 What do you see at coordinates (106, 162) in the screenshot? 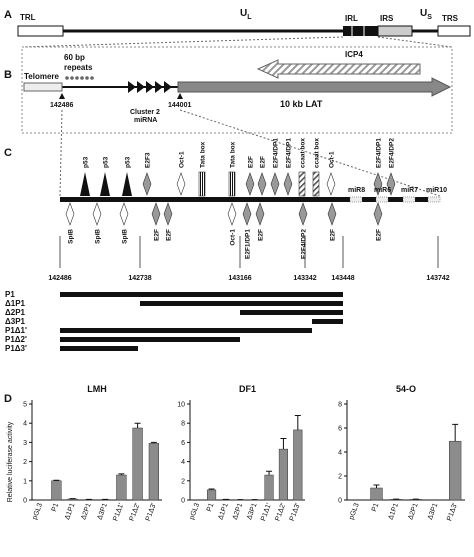
I see `site-label: p53` at bounding box center [106, 162].